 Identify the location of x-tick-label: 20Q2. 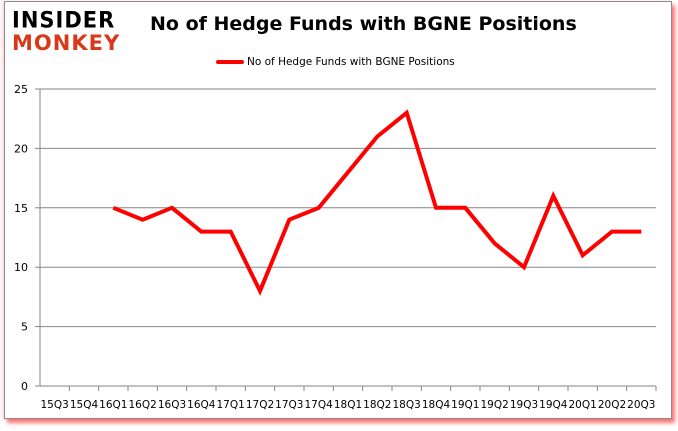
(612, 405).